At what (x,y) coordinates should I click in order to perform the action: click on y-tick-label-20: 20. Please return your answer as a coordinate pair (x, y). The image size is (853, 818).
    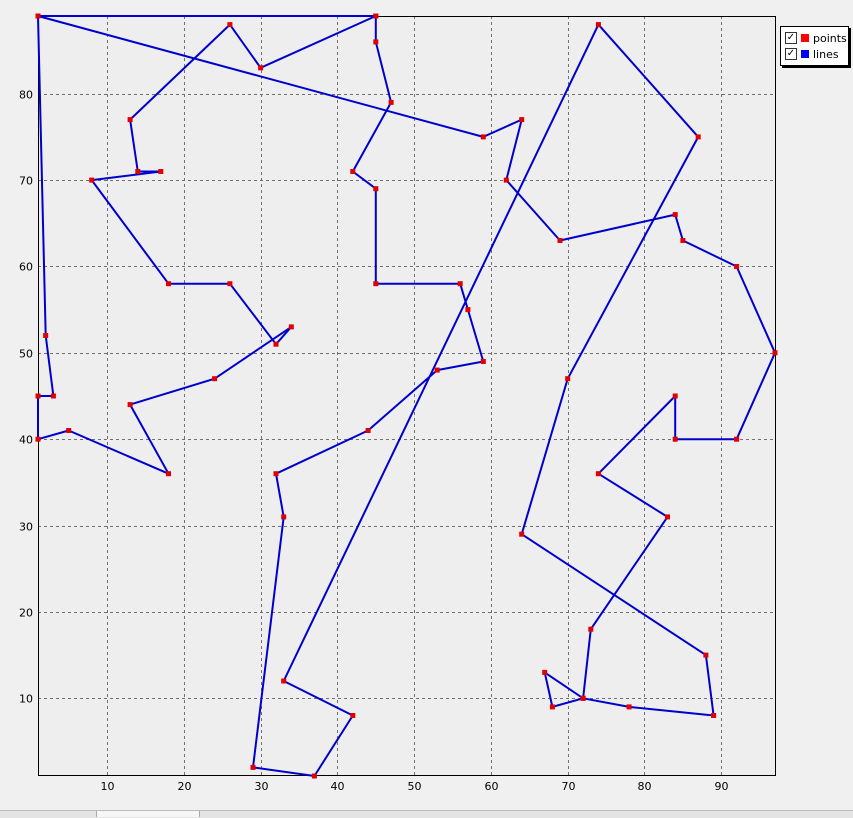
    Looking at the image, I should click on (26, 613).